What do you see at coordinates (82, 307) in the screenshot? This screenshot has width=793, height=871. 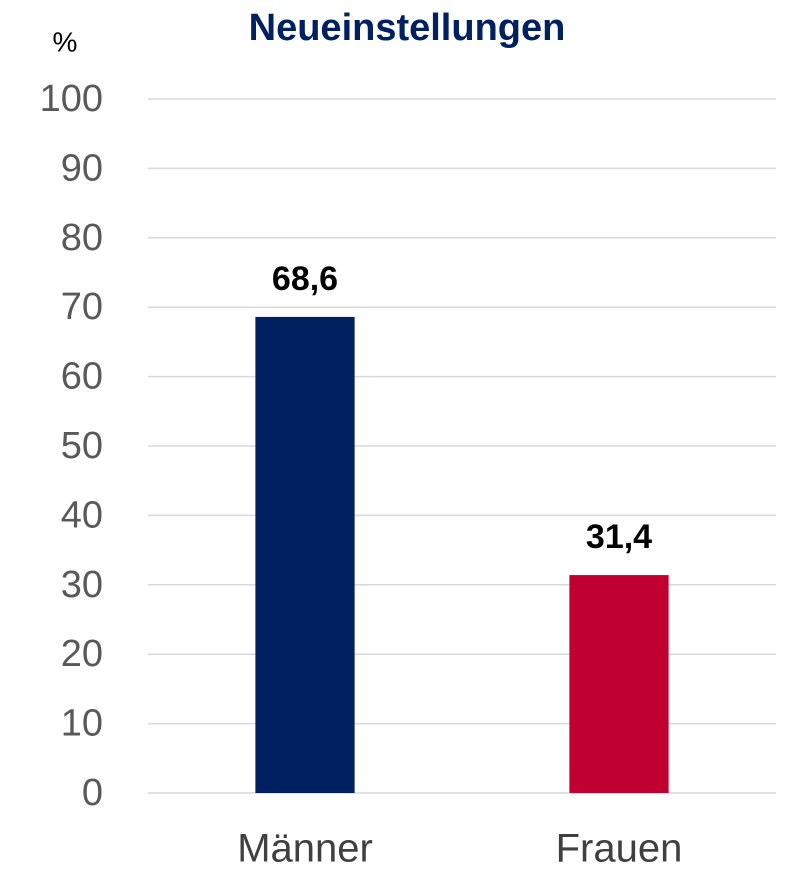 I see `y-tick-label: 70` at bounding box center [82, 307].